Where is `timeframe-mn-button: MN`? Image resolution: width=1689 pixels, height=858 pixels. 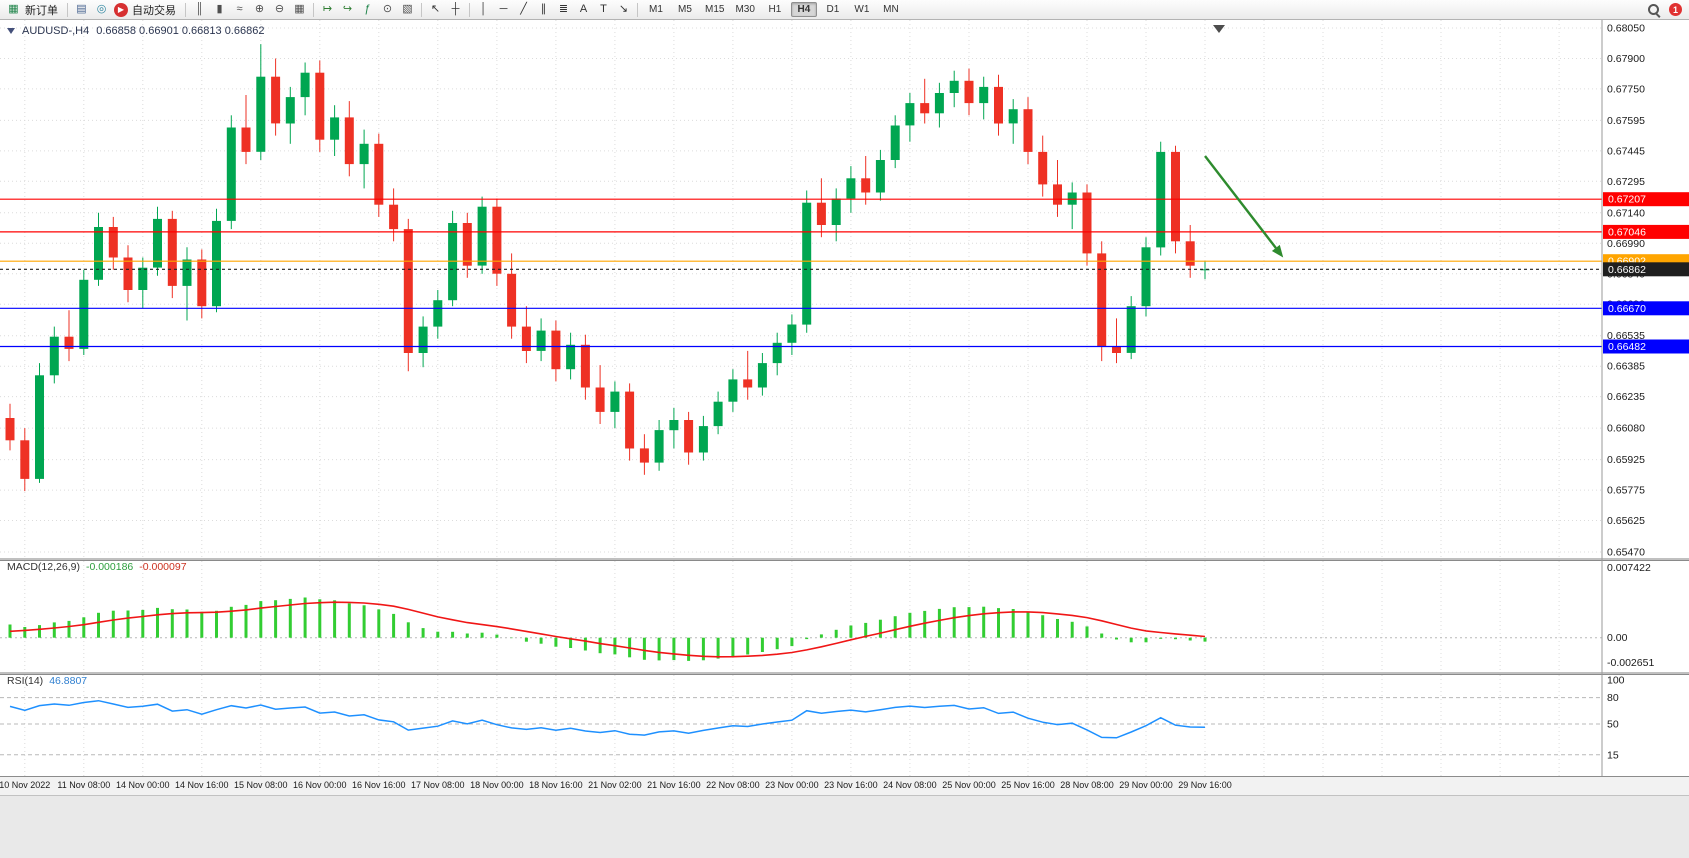 timeframe-mn-button: MN is located at coordinates (891, 9).